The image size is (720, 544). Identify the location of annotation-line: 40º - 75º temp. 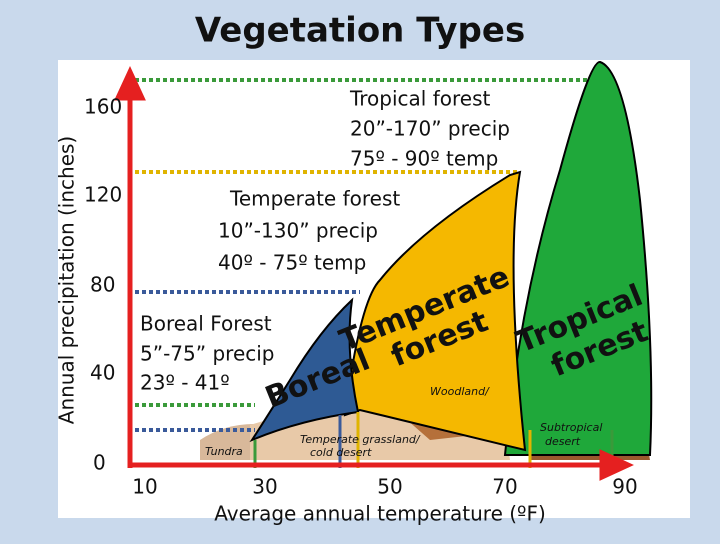
(292, 263).